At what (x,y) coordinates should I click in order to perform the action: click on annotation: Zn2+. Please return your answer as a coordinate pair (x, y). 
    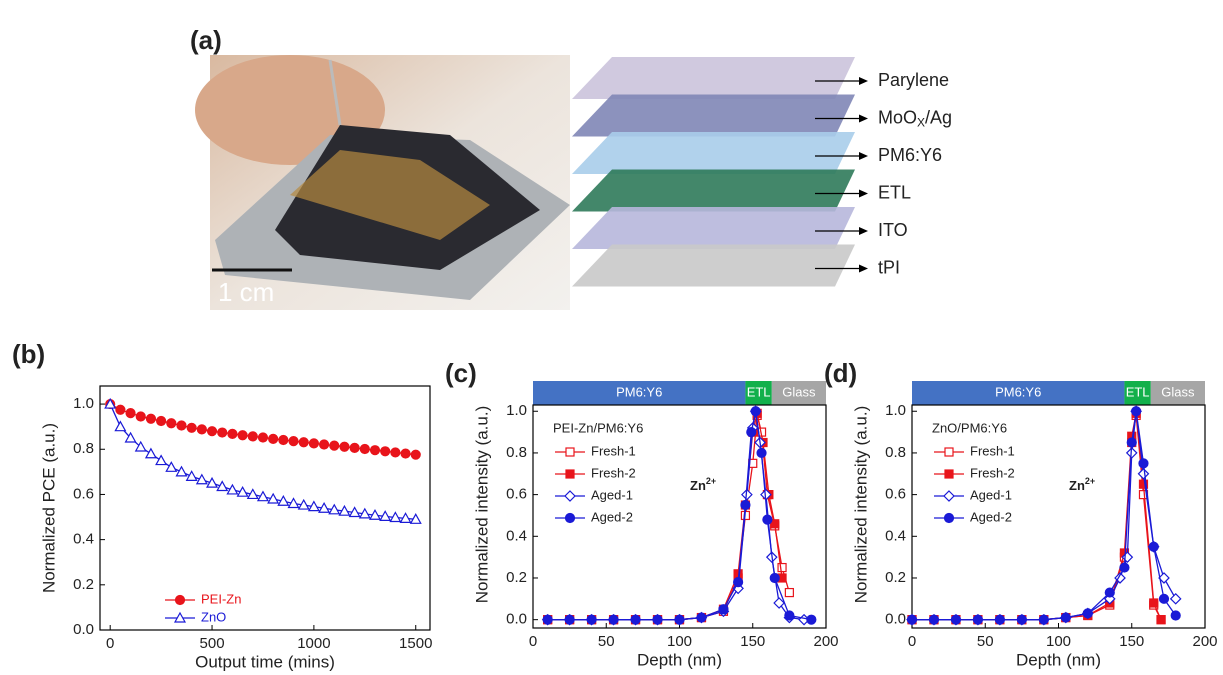
    Looking at the image, I should click on (703, 484).